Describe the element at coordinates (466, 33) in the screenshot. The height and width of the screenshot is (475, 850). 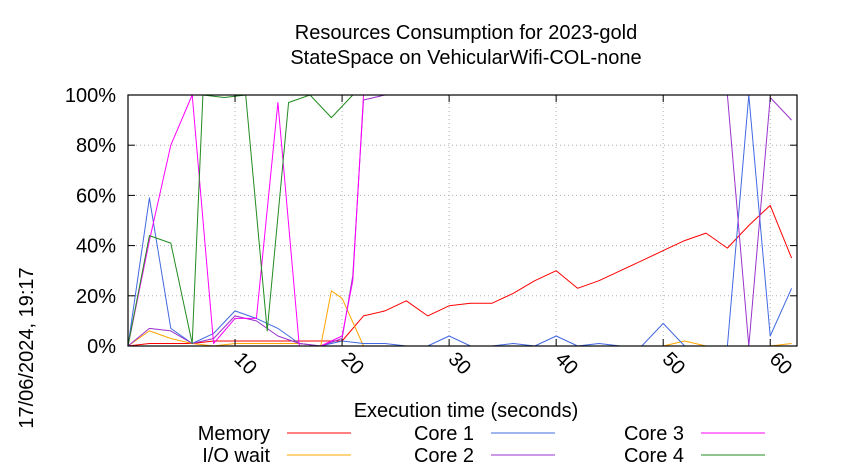
I see `chart-title-line1: Resources Consumption for 2023-gold` at that location.